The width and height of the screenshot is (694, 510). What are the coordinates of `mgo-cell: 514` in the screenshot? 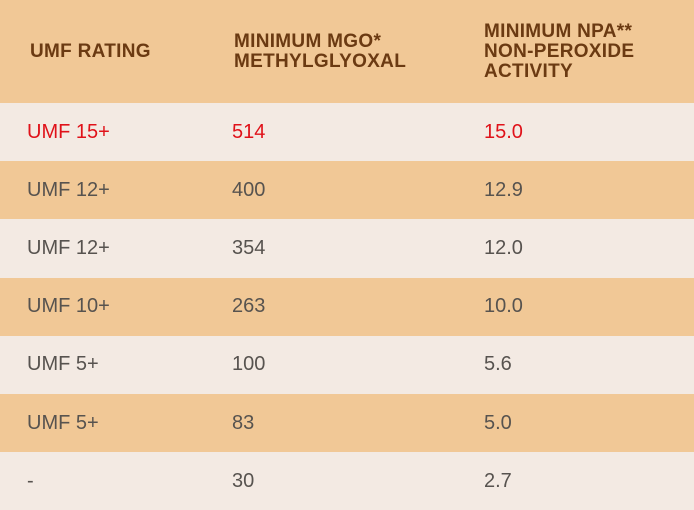 It's located at (249, 131).